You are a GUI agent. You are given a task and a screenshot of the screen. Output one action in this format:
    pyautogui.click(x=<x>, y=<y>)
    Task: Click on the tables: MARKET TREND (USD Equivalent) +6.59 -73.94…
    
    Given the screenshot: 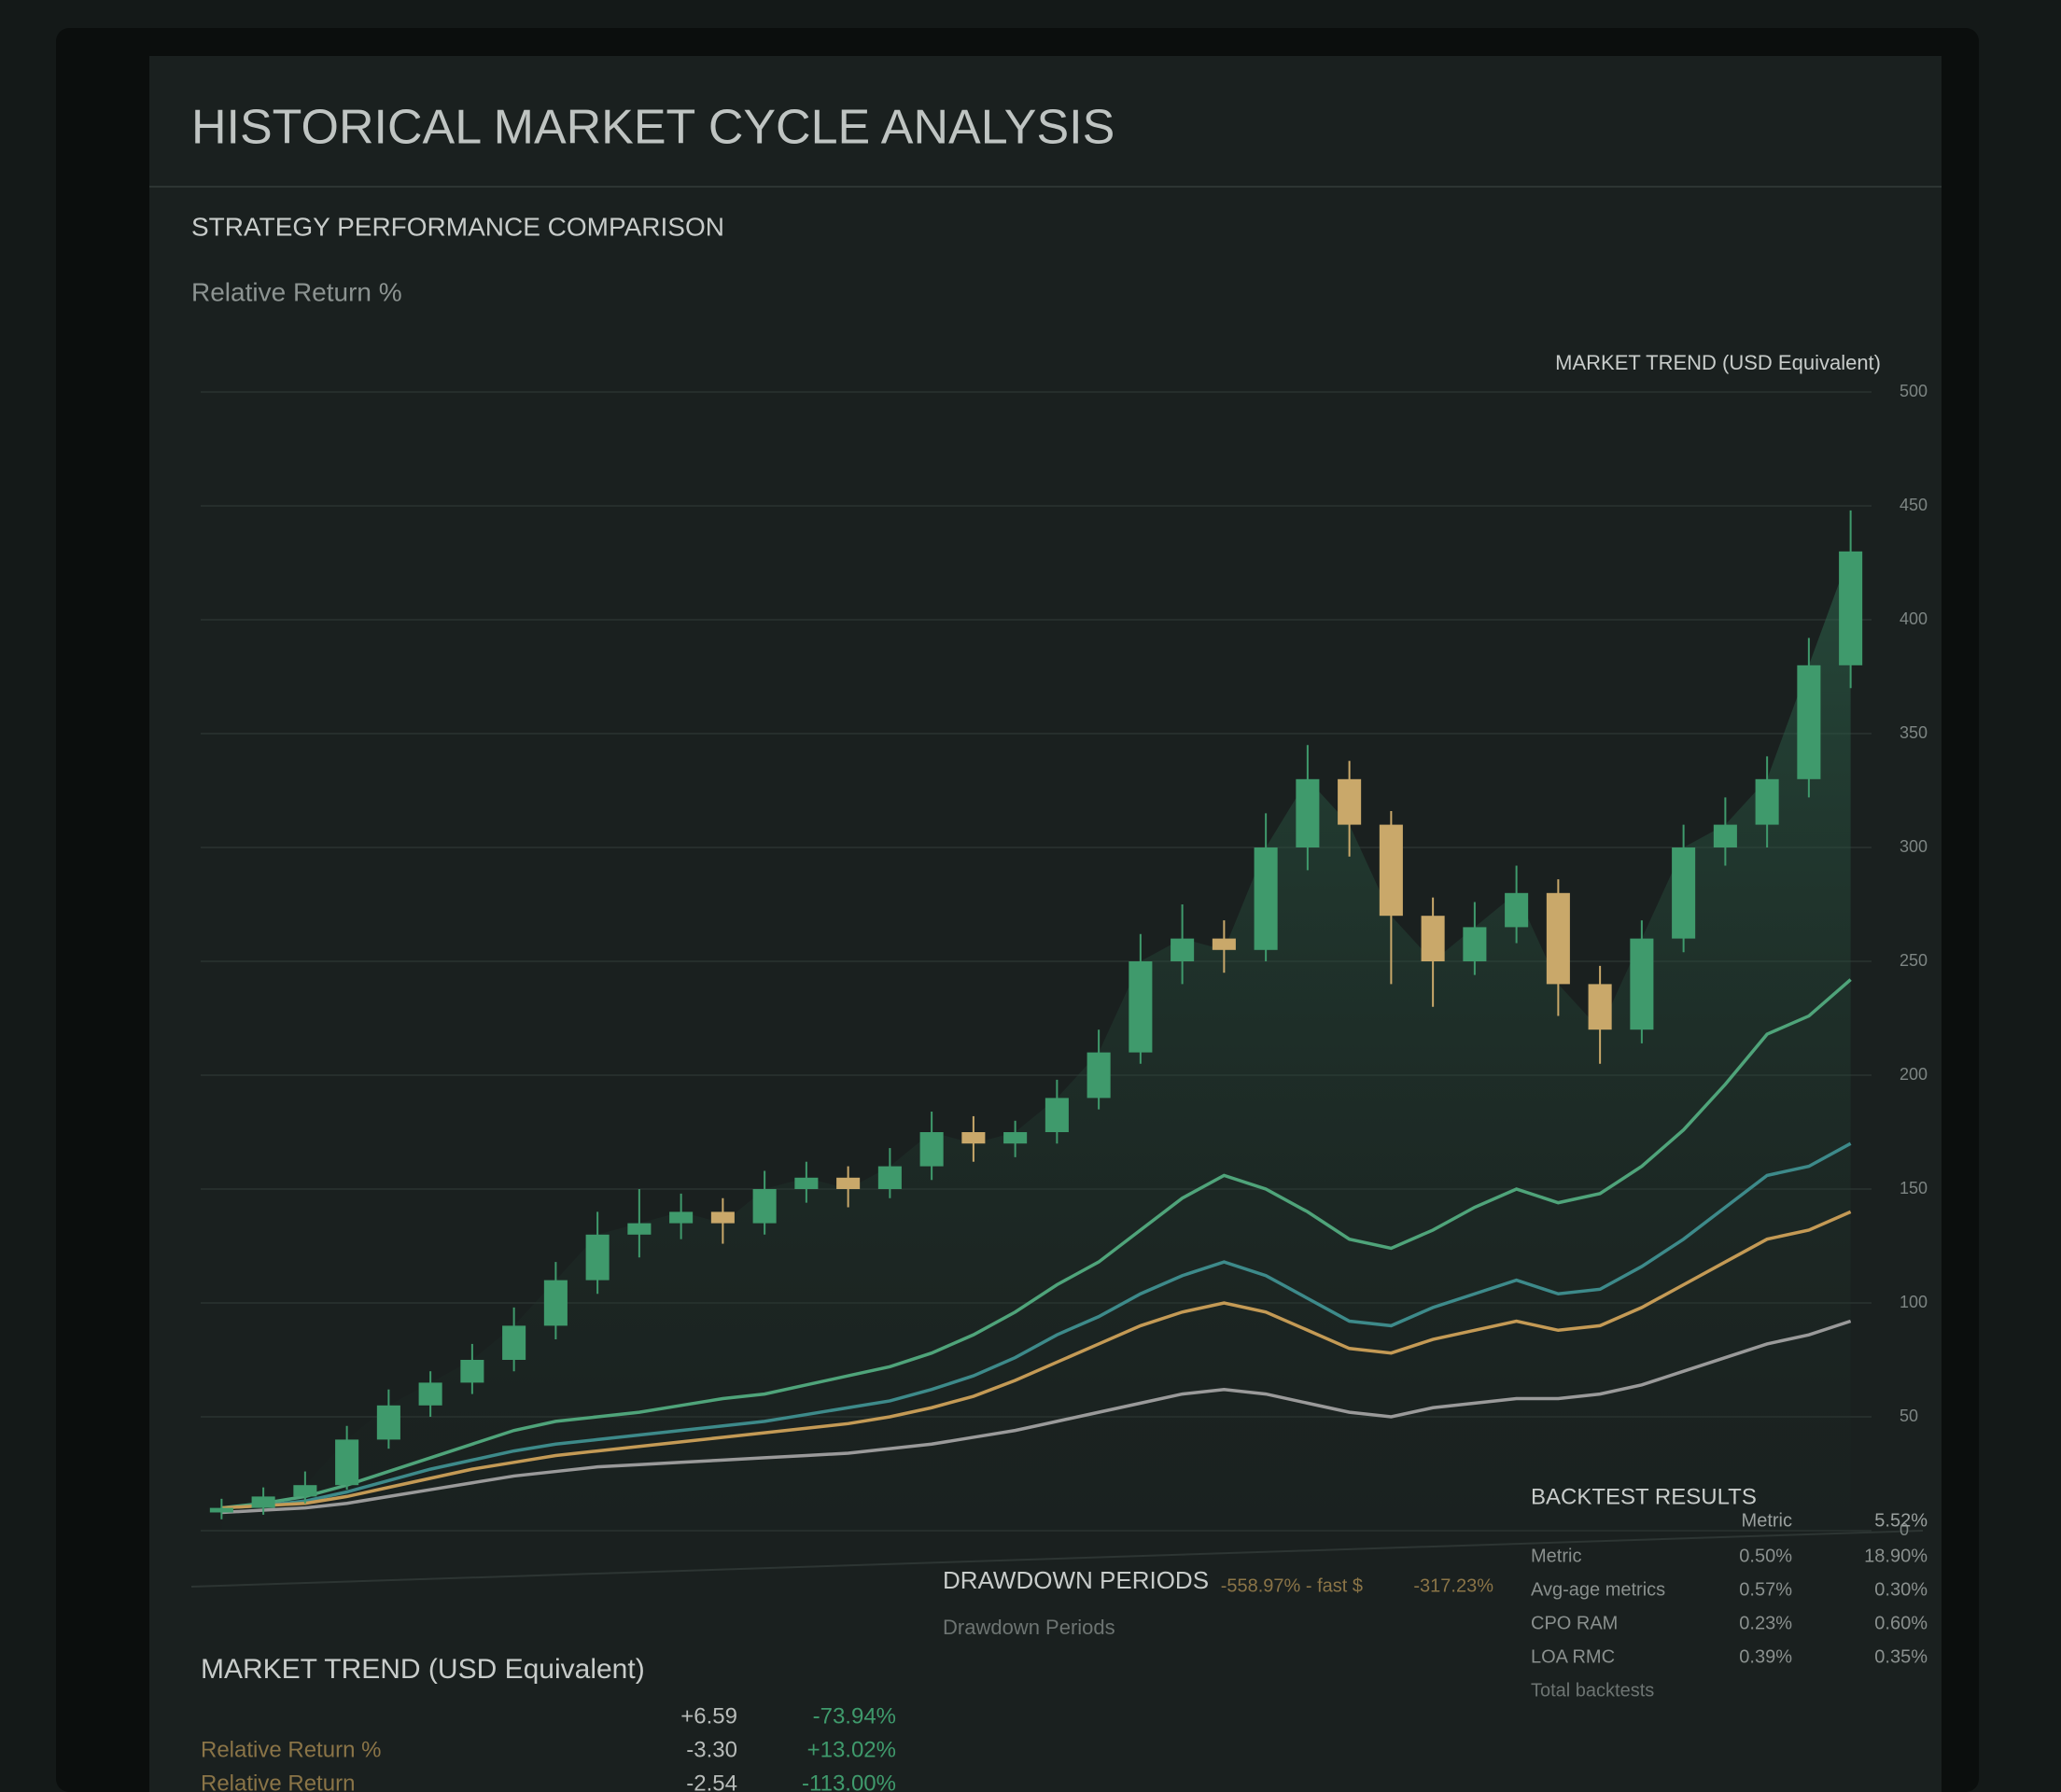 What is the action you would take?
    pyautogui.click(x=1064, y=1638)
    